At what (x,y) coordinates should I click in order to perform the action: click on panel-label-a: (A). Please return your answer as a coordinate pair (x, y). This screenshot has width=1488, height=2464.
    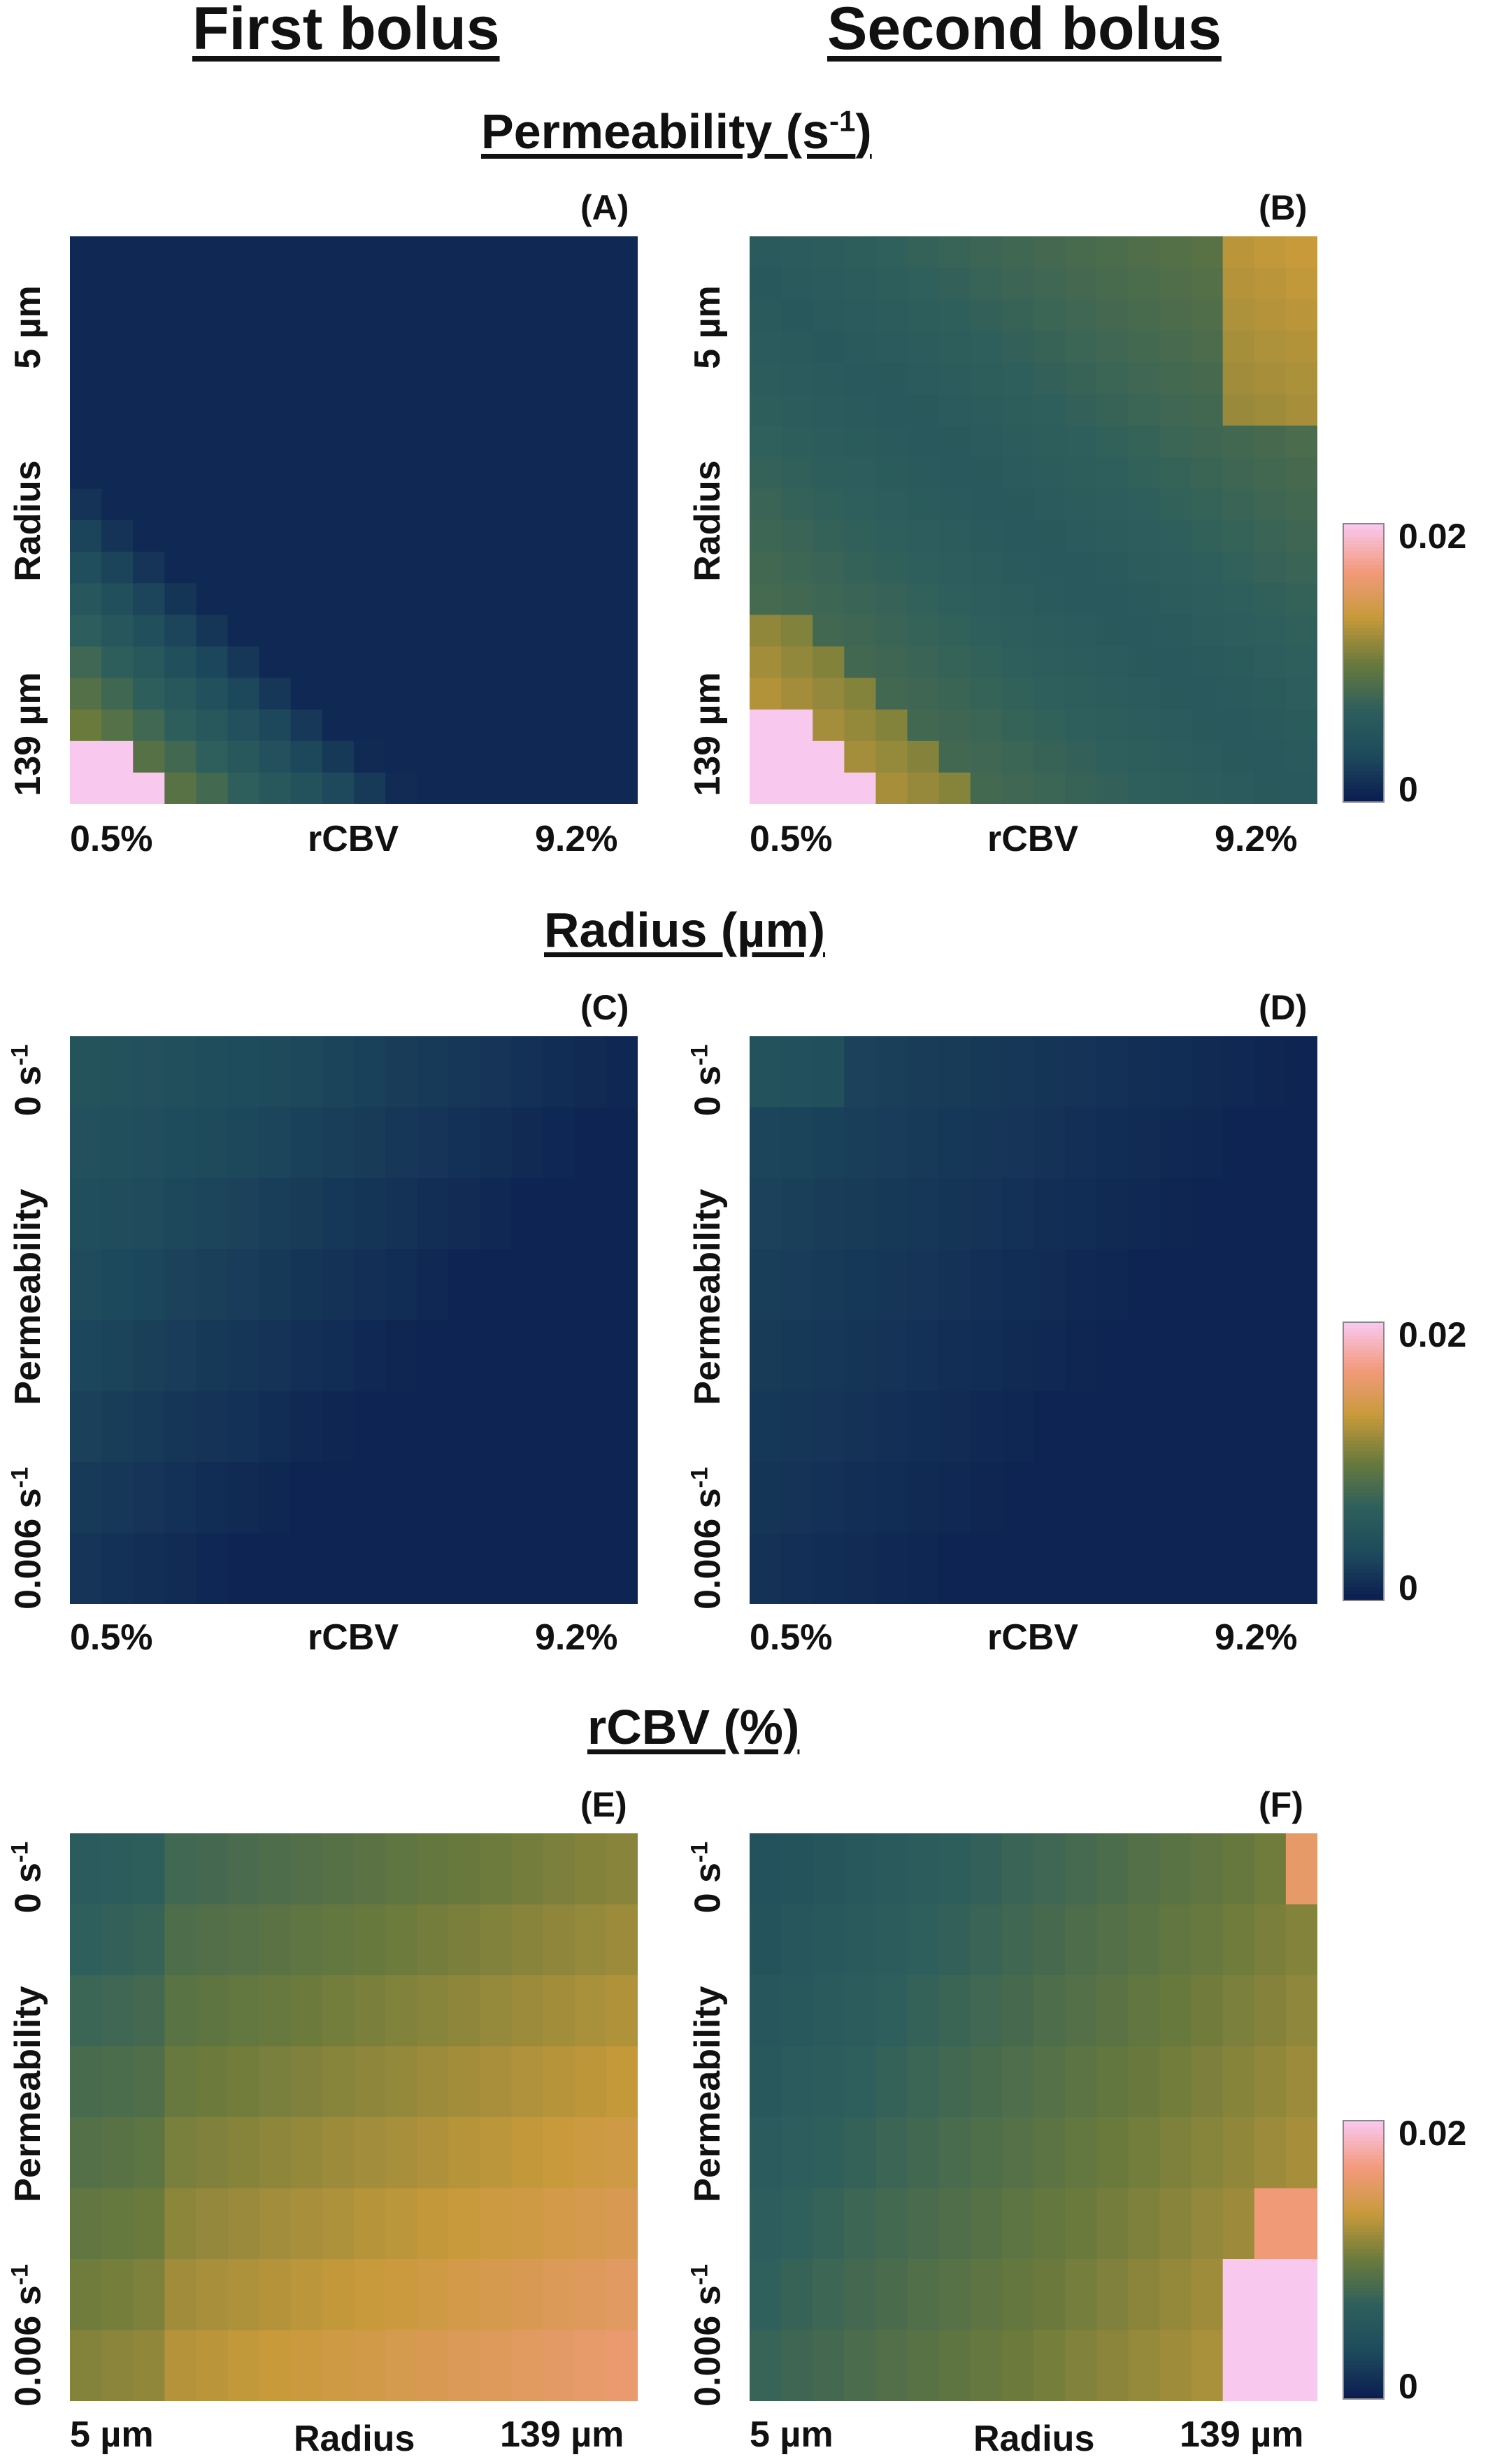
    Looking at the image, I should click on (604, 207).